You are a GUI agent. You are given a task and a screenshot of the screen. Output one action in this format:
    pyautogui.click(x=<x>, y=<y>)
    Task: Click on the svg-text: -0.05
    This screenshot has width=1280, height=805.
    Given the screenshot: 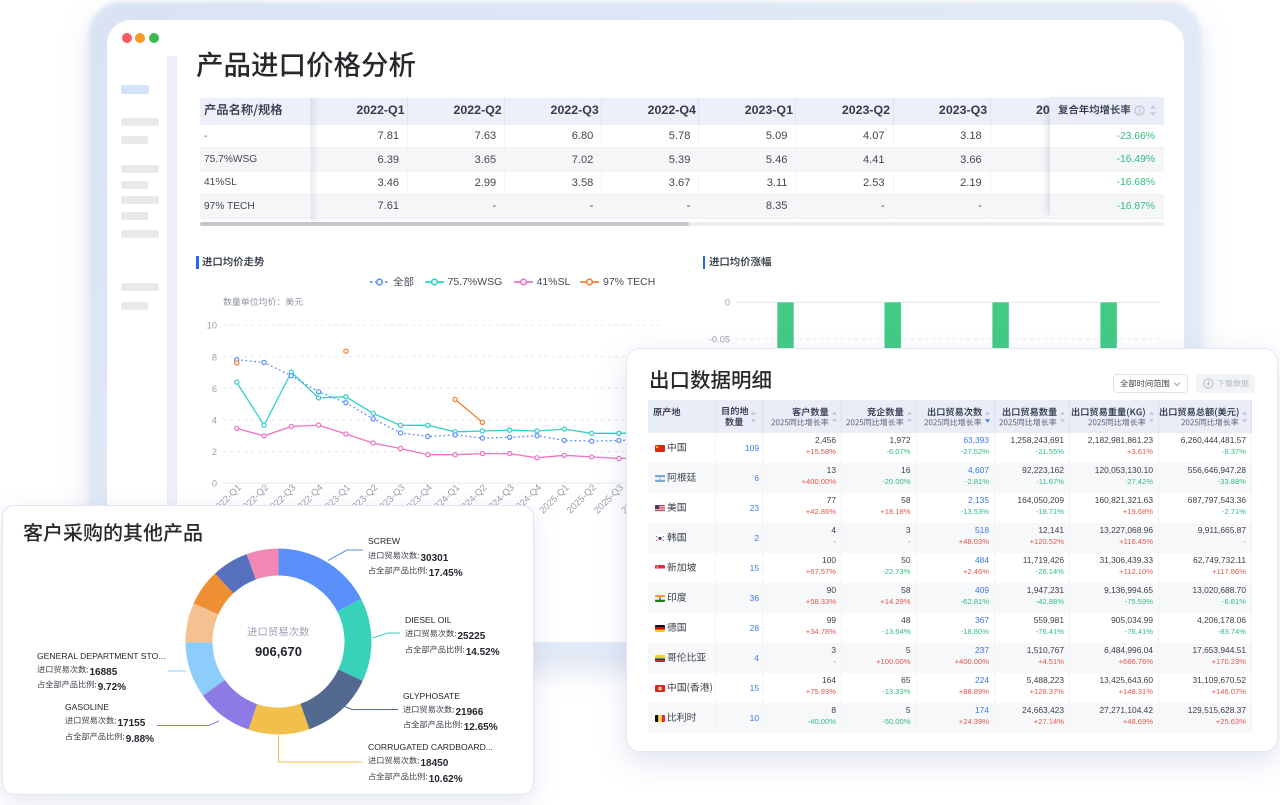 What is the action you would take?
    pyautogui.click(x=719, y=339)
    